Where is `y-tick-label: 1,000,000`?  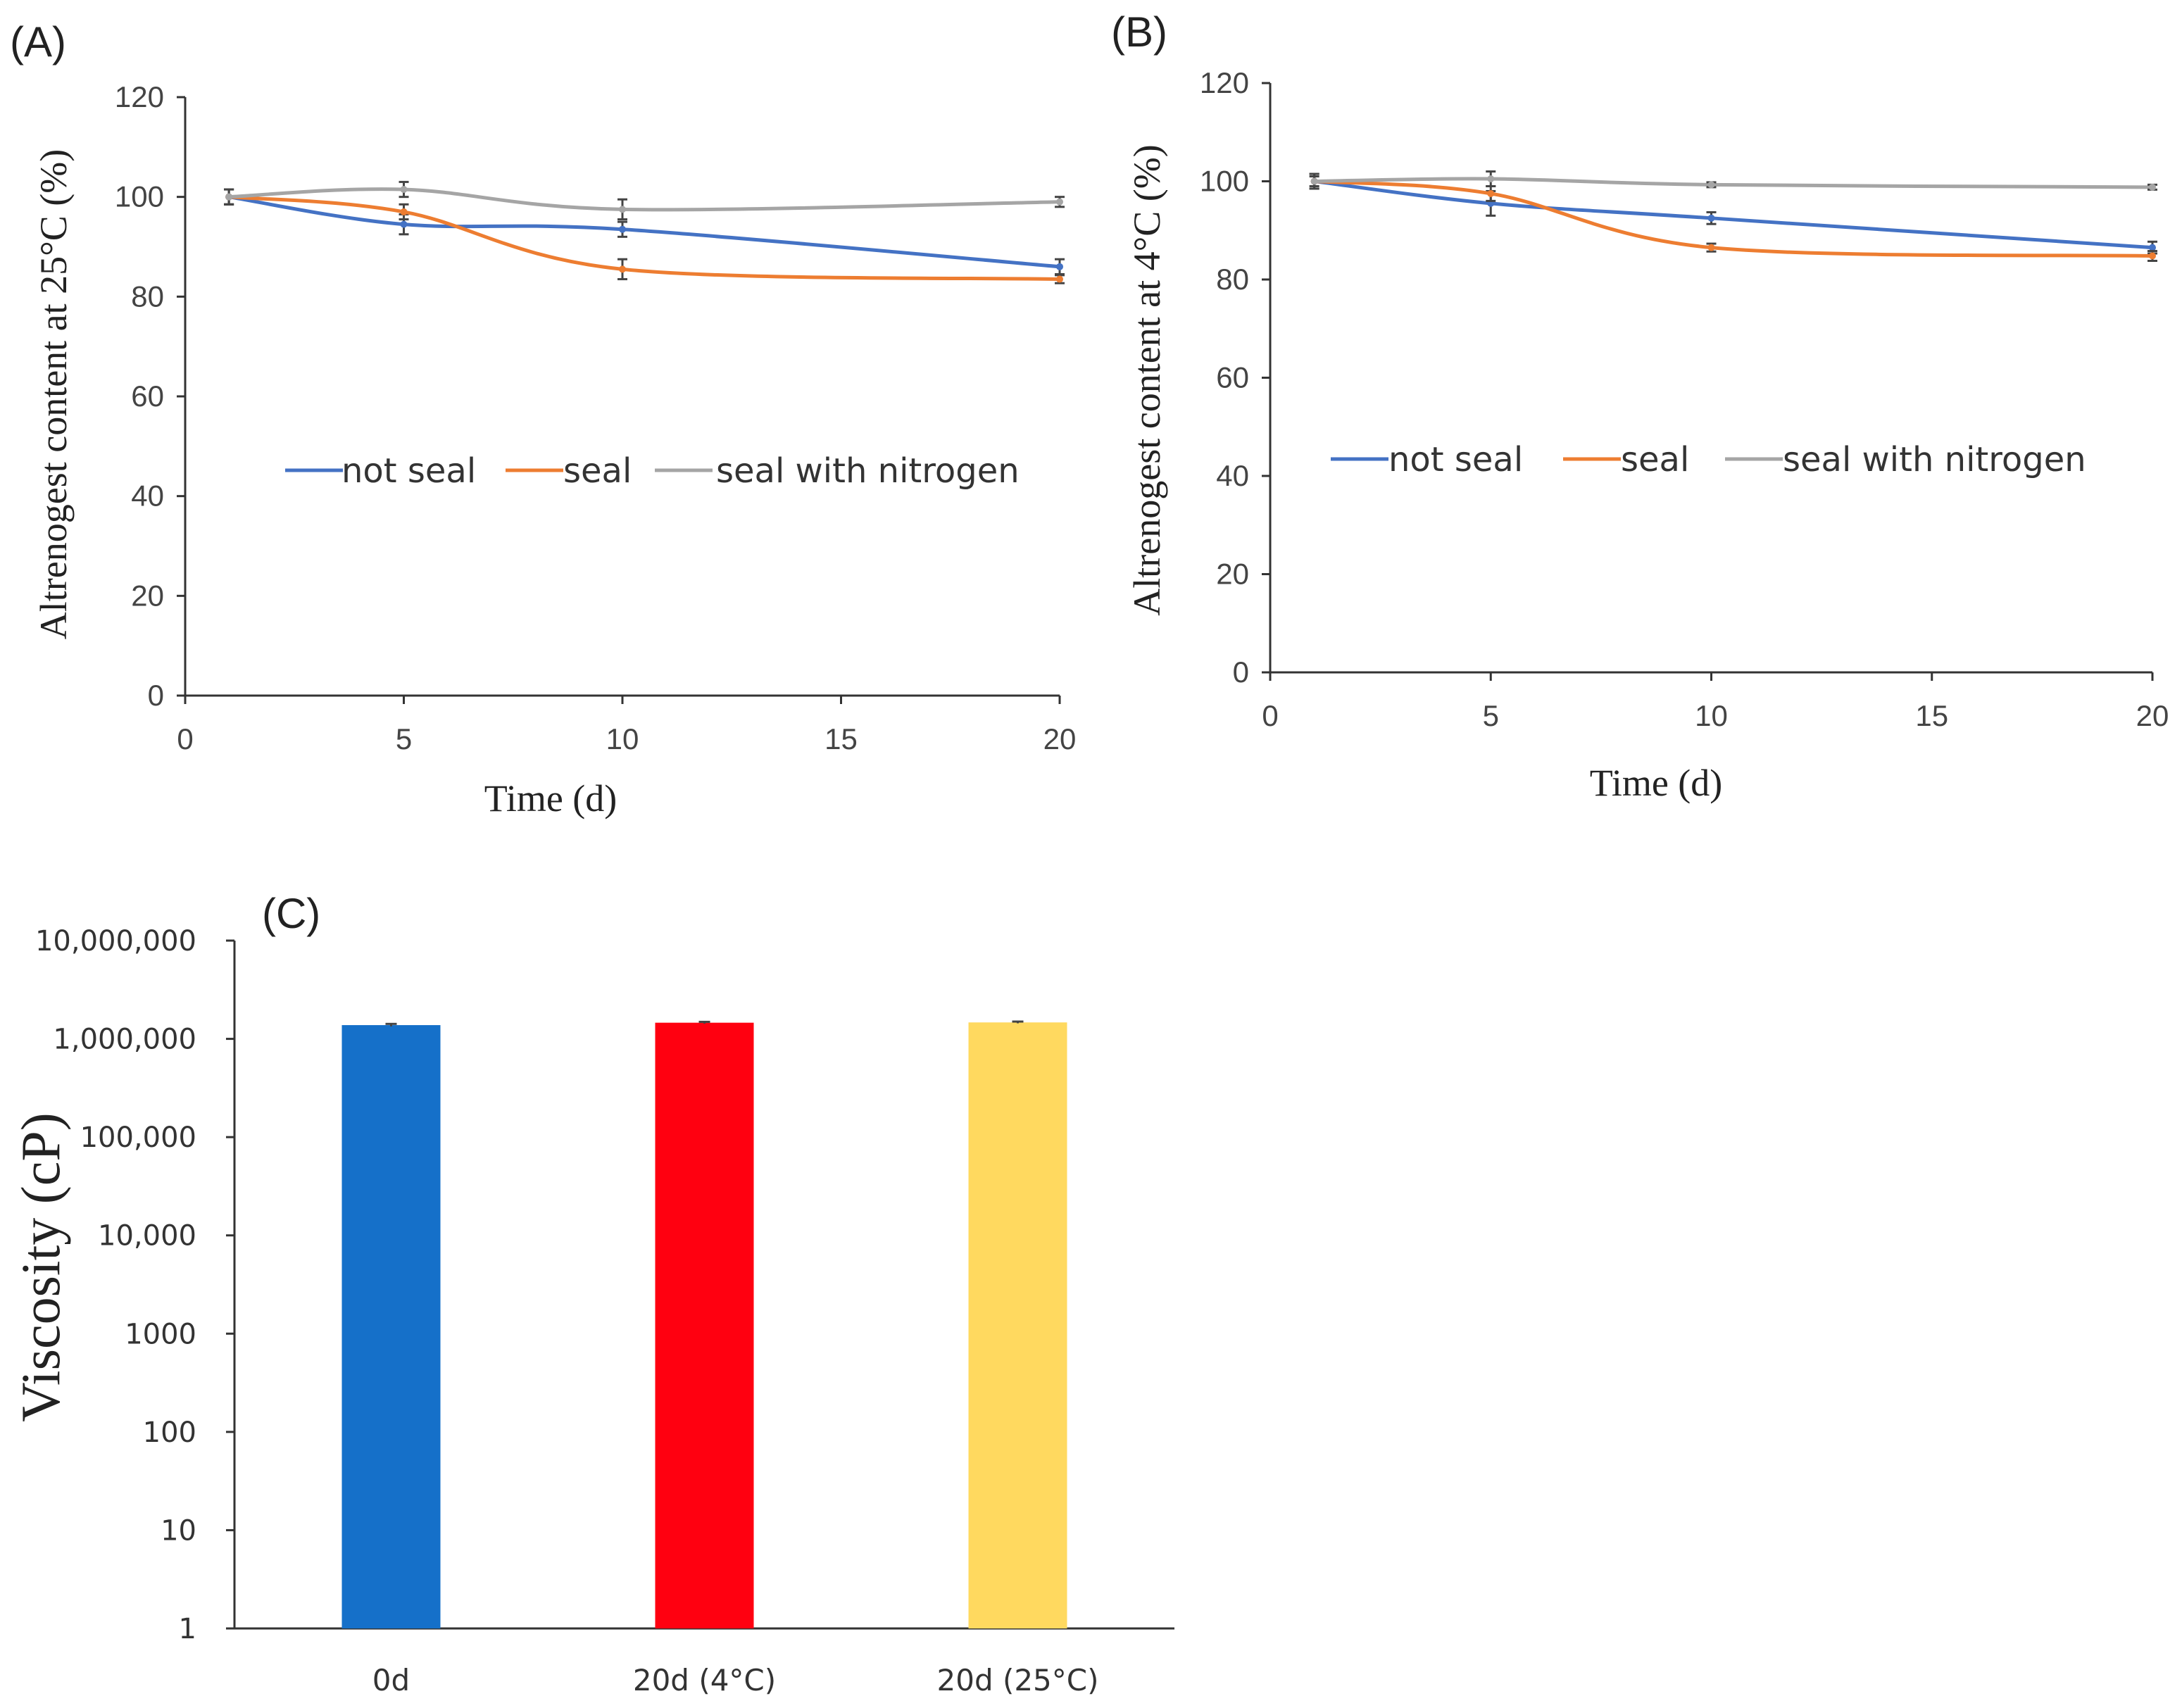
y-tick-label: 1,000,000 is located at coordinates (124, 1040).